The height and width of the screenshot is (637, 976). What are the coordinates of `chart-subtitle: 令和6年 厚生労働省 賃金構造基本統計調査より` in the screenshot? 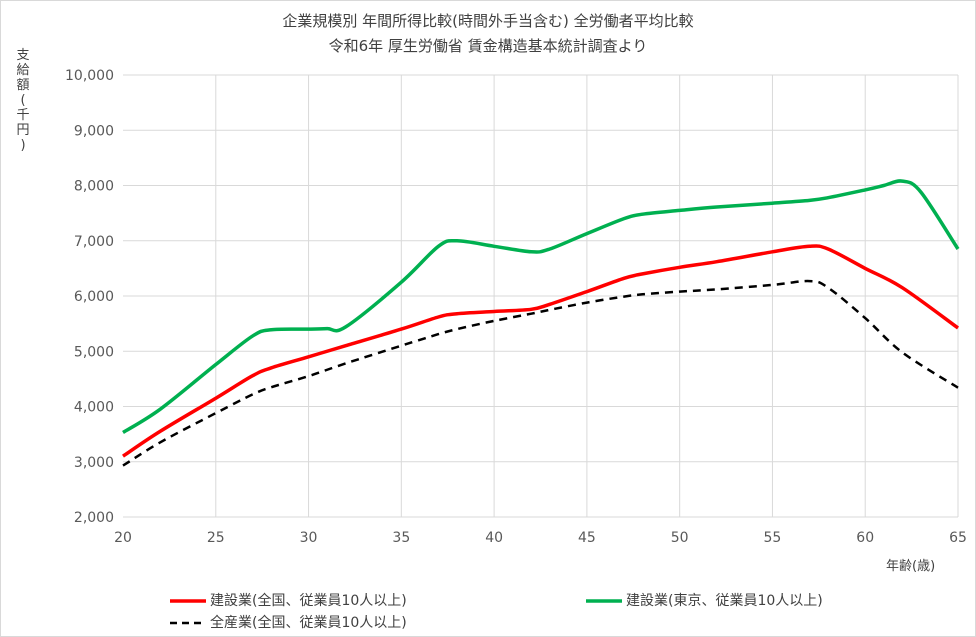 It's located at (488, 46).